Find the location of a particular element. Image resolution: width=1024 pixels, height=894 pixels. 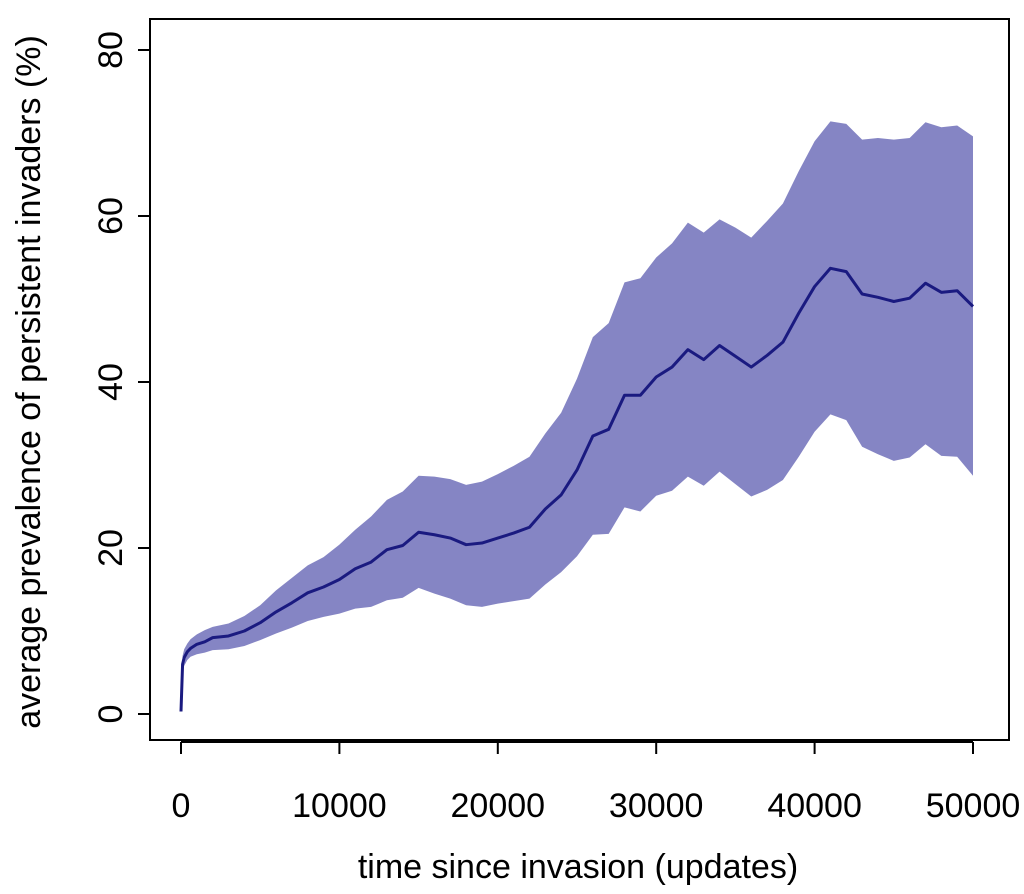

x-tick-label: 40000 is located at coordinates (814, 806).